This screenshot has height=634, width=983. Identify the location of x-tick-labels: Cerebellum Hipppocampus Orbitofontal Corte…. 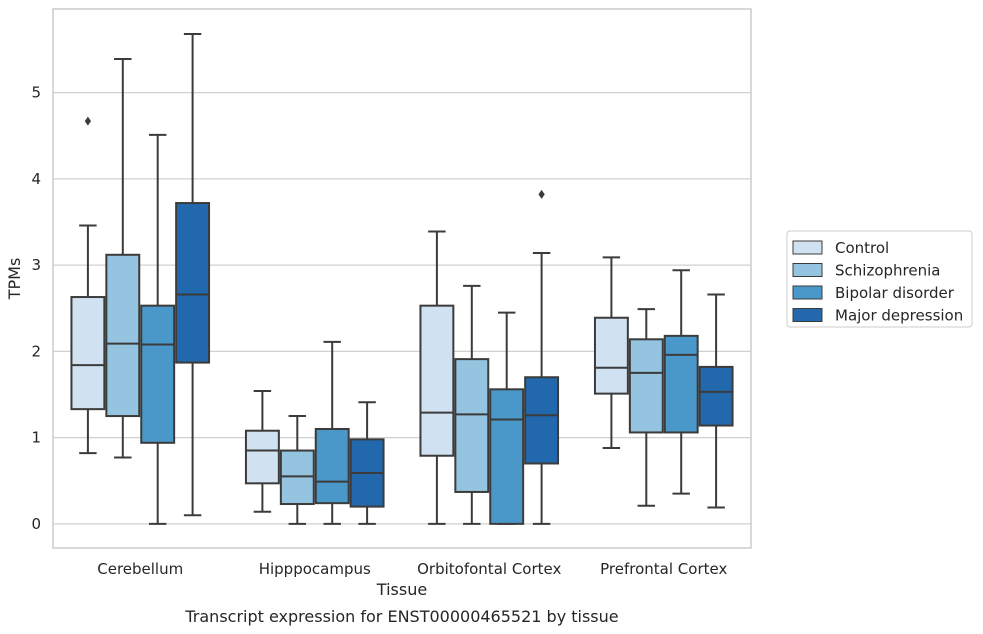
(412, 569).